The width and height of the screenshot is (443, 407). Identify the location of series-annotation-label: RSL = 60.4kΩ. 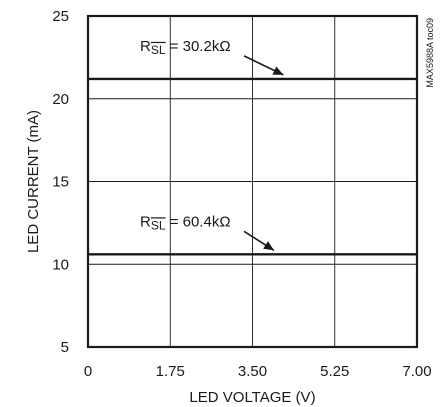
(185, 222).